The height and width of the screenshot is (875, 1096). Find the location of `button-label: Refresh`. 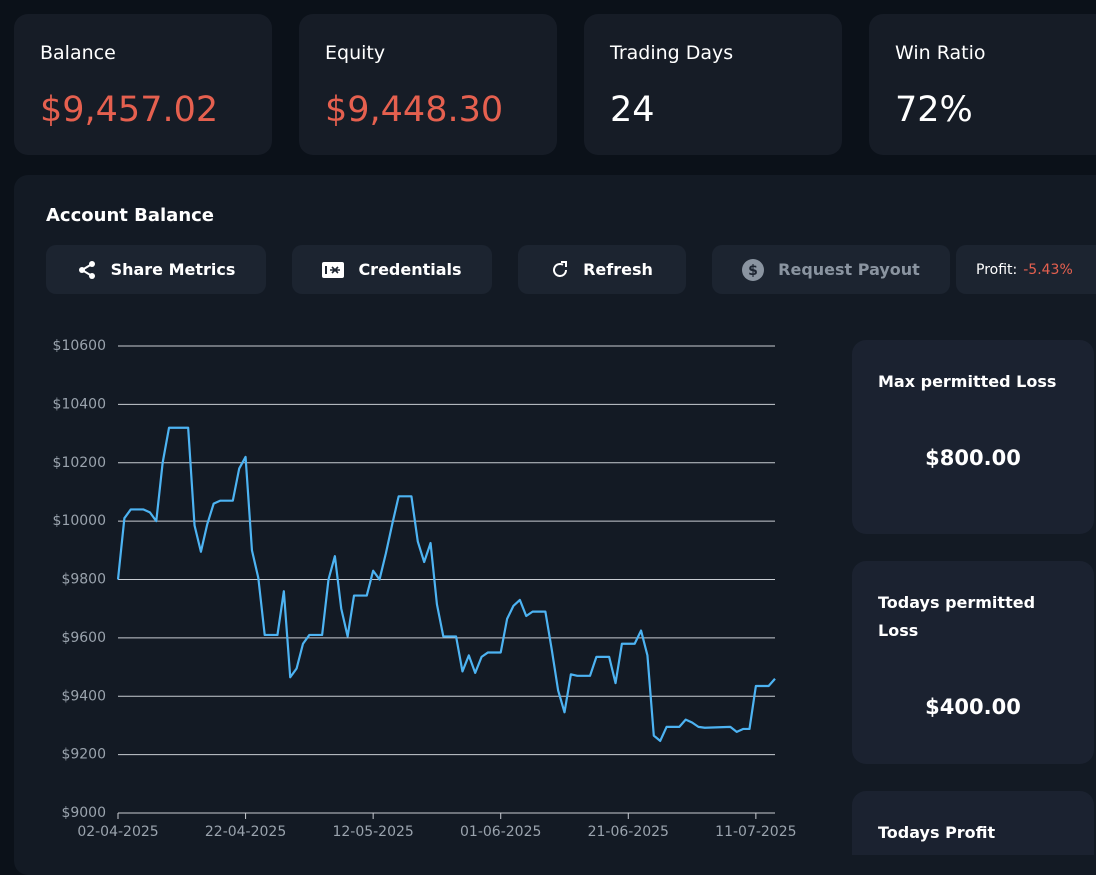

button-label: Refresh is located at coordinates (618, 269).